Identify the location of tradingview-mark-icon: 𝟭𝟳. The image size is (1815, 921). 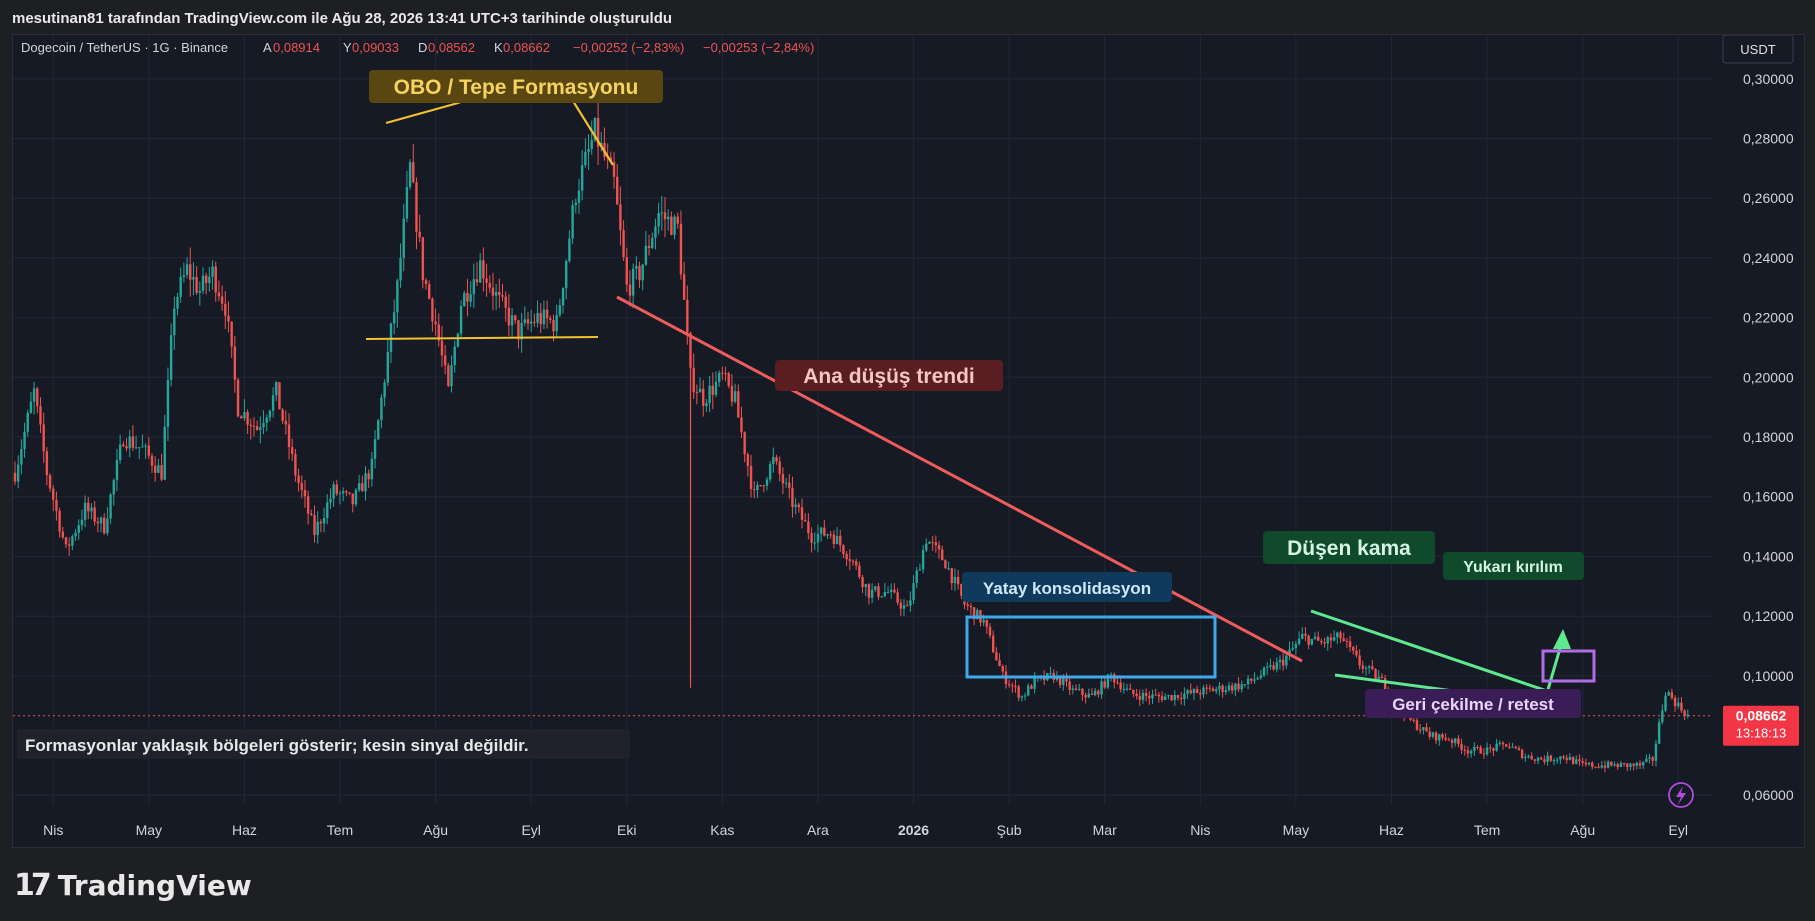
(33, 885).